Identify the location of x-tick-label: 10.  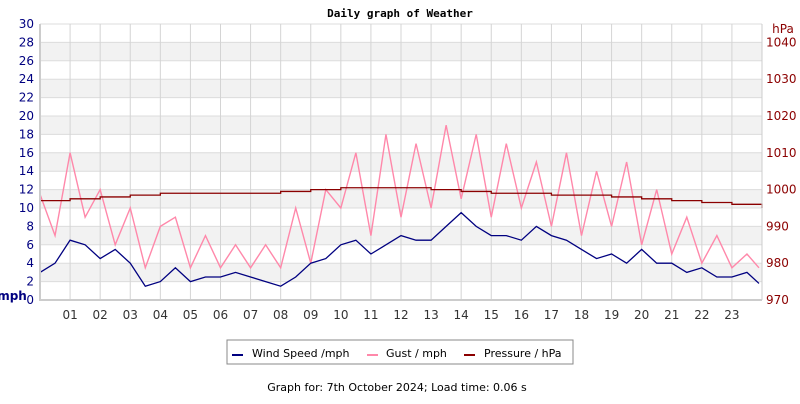
(340, 315).